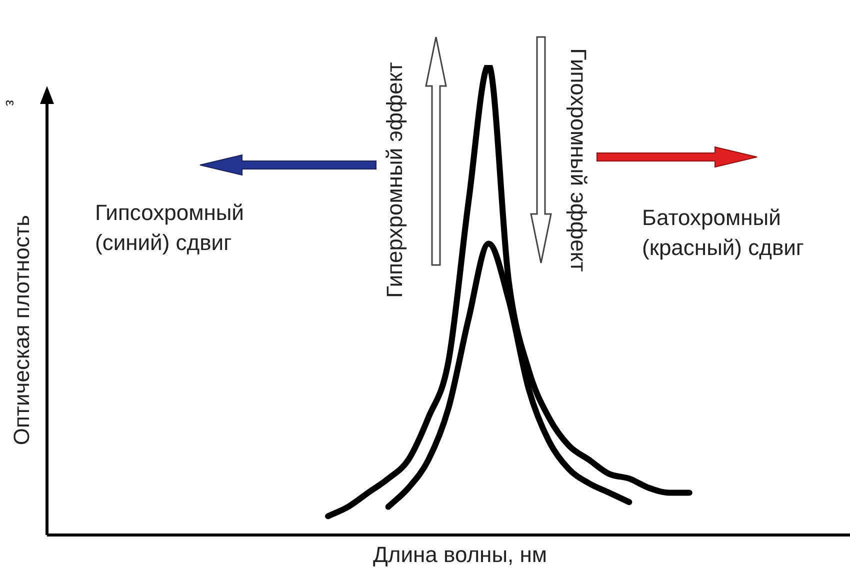 This screenshot has height=570, width=850. Describe the element at coordinates (11, 103) in the screenshot. I see `text: ε` at that location.